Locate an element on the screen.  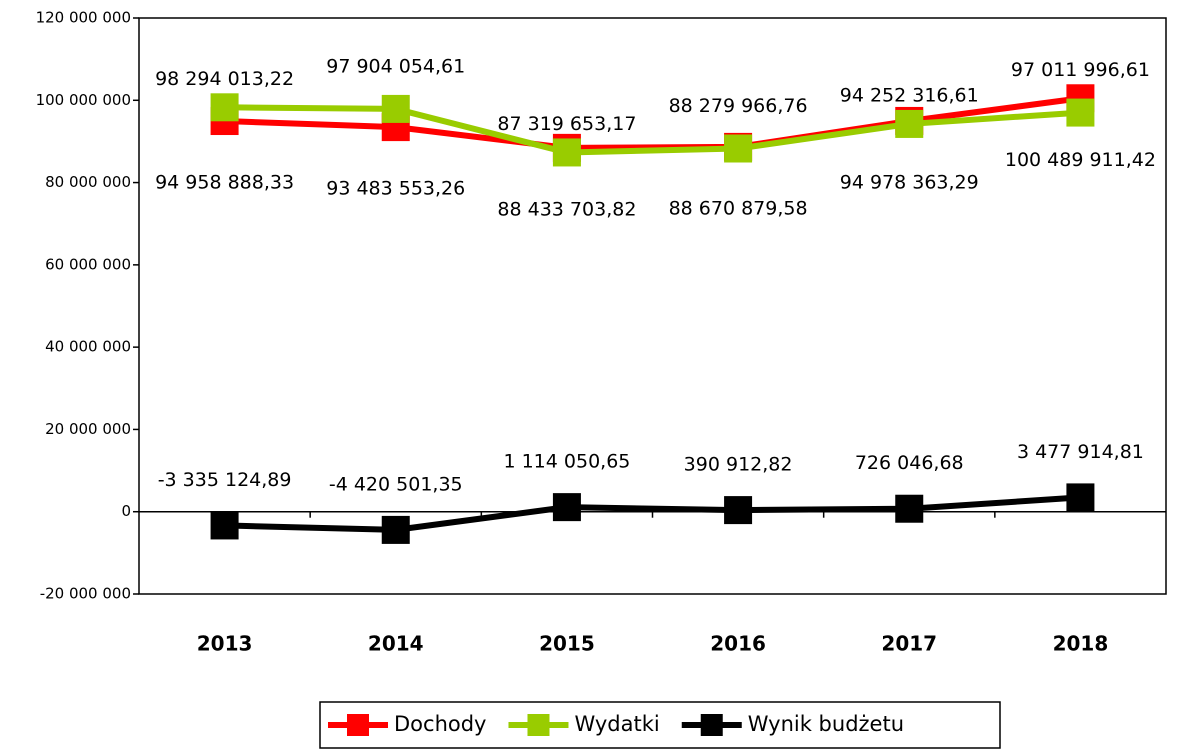
y-tick-label: 40 000 000 is located at coordinates (88, 347).